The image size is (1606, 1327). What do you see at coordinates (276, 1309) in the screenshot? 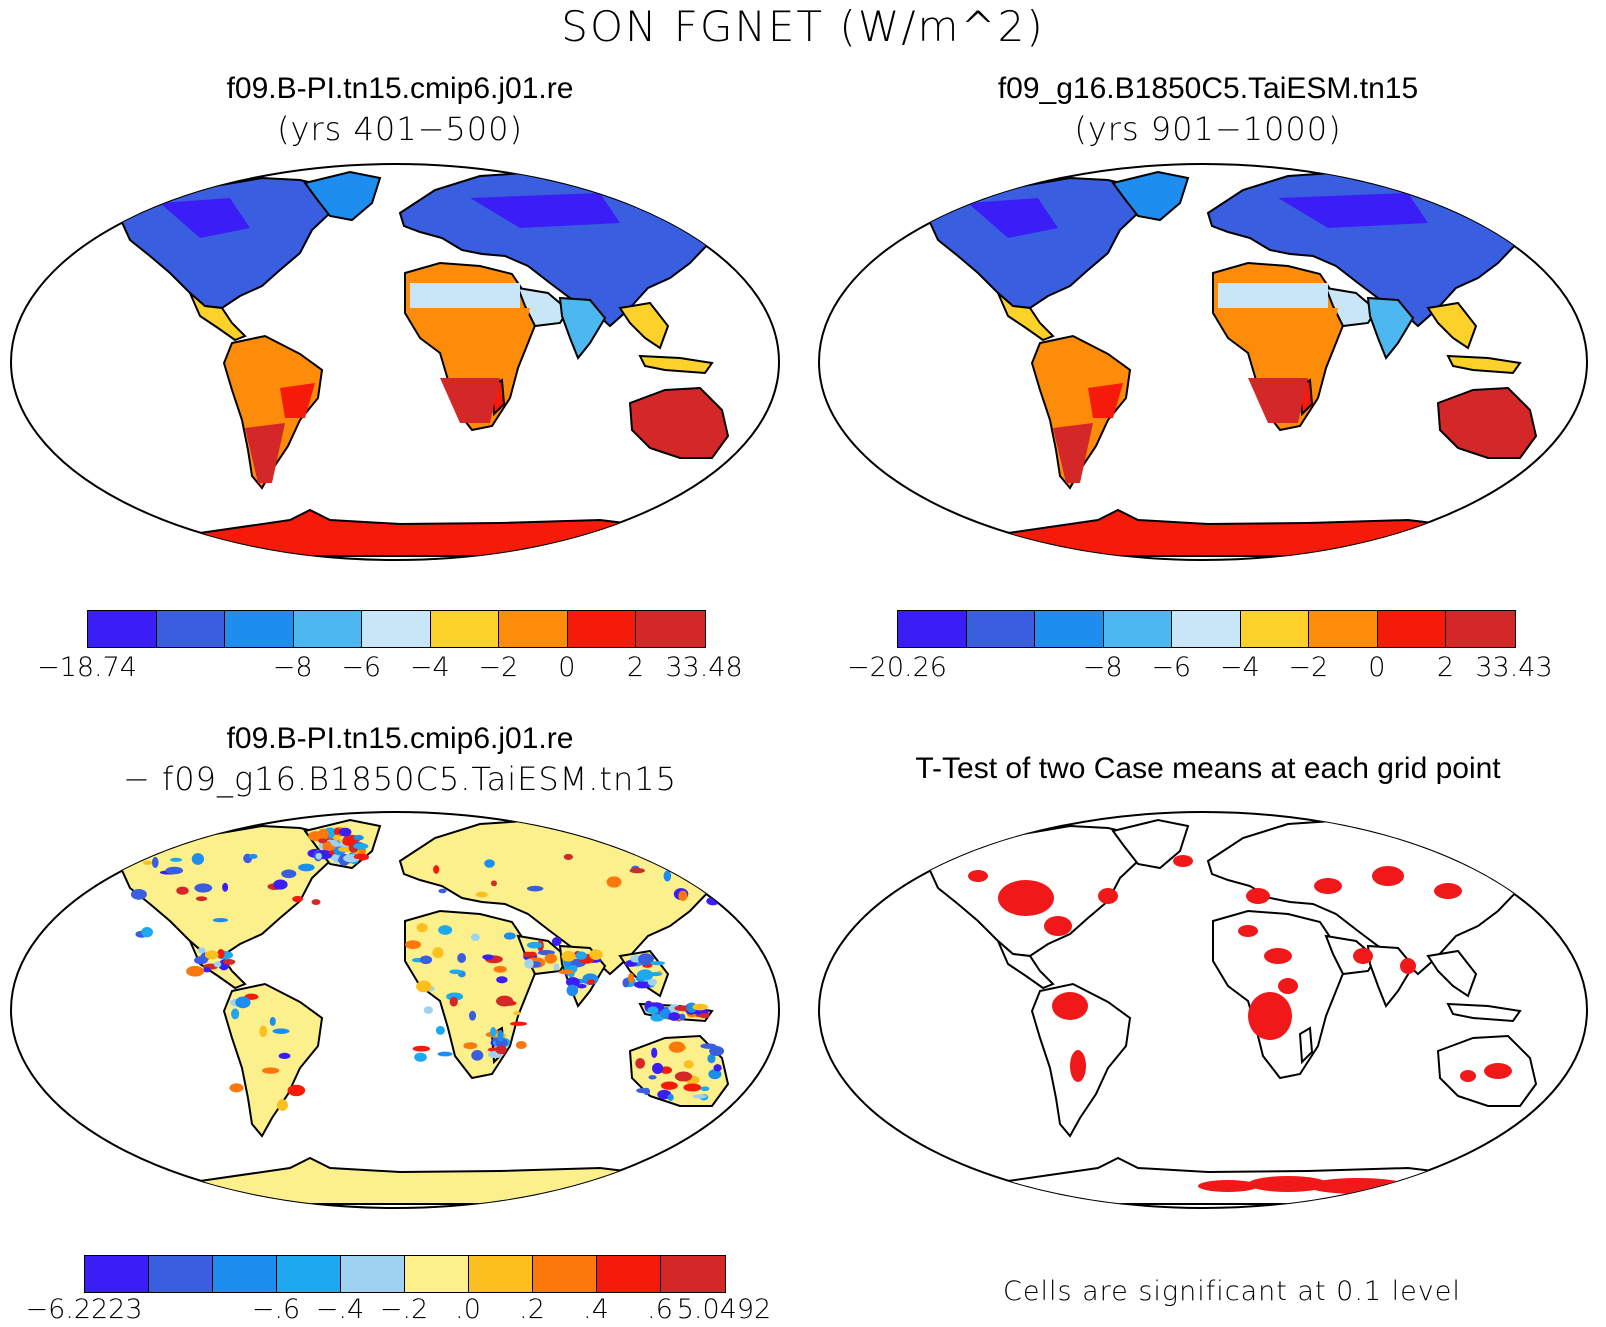
I see `colorbar-tick-label: −.6` at bounding box center [276, 1309].